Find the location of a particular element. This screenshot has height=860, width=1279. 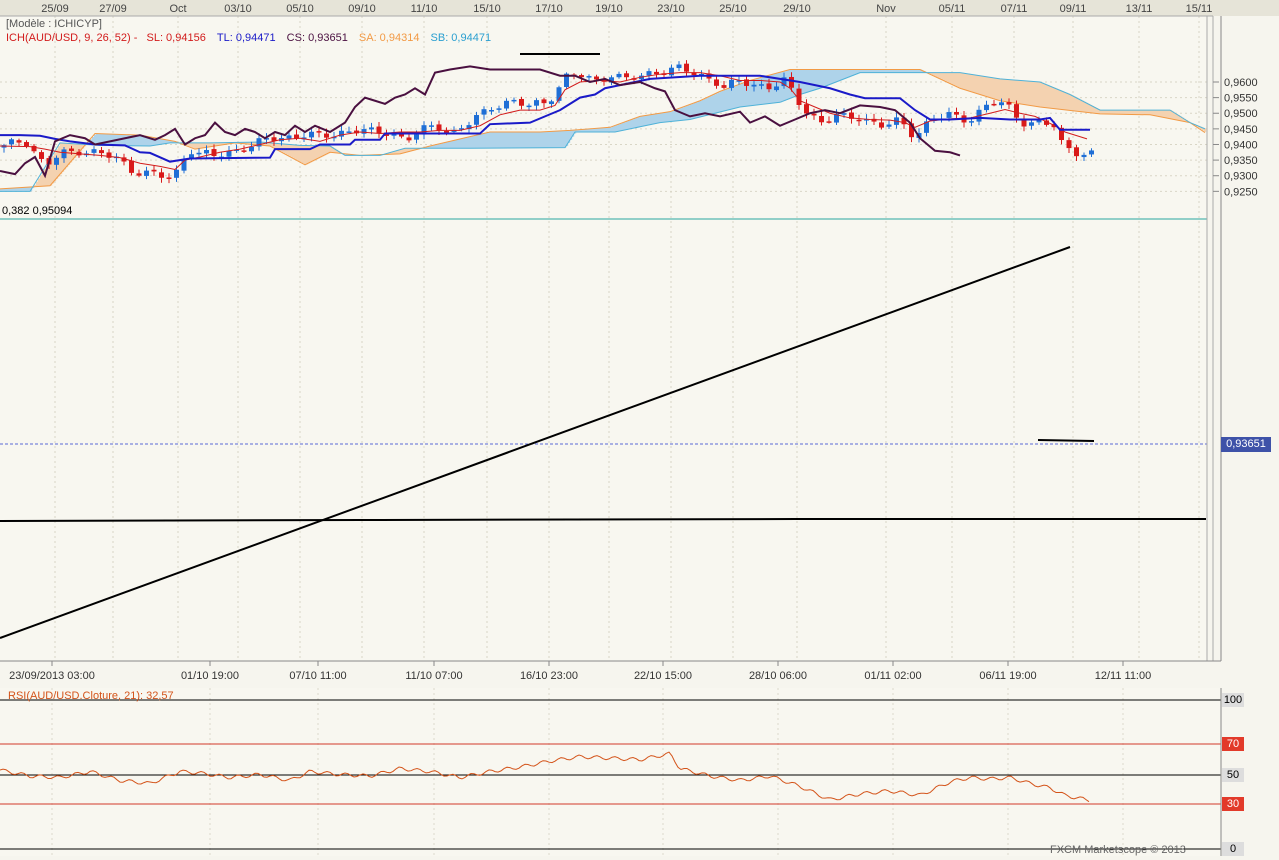

support-line is located at coordinates (603, 520).